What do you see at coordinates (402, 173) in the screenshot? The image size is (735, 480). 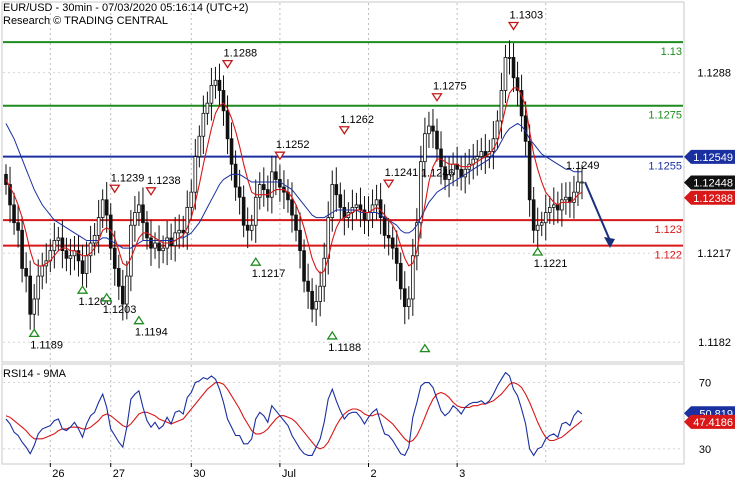 I see `high-label-6: 1.1241` at bounding box center [402, 173].